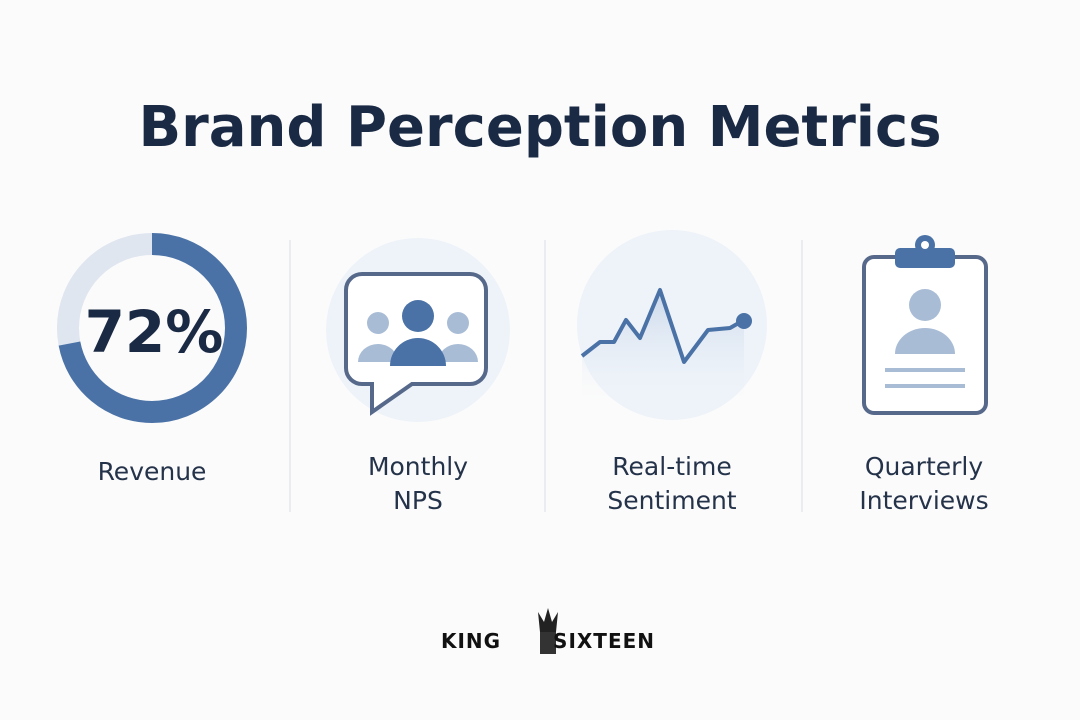 Image resolution: width=1080 pixels, height=720 pixels. I want to click on metric-label: Real-time, so click(671, 466).